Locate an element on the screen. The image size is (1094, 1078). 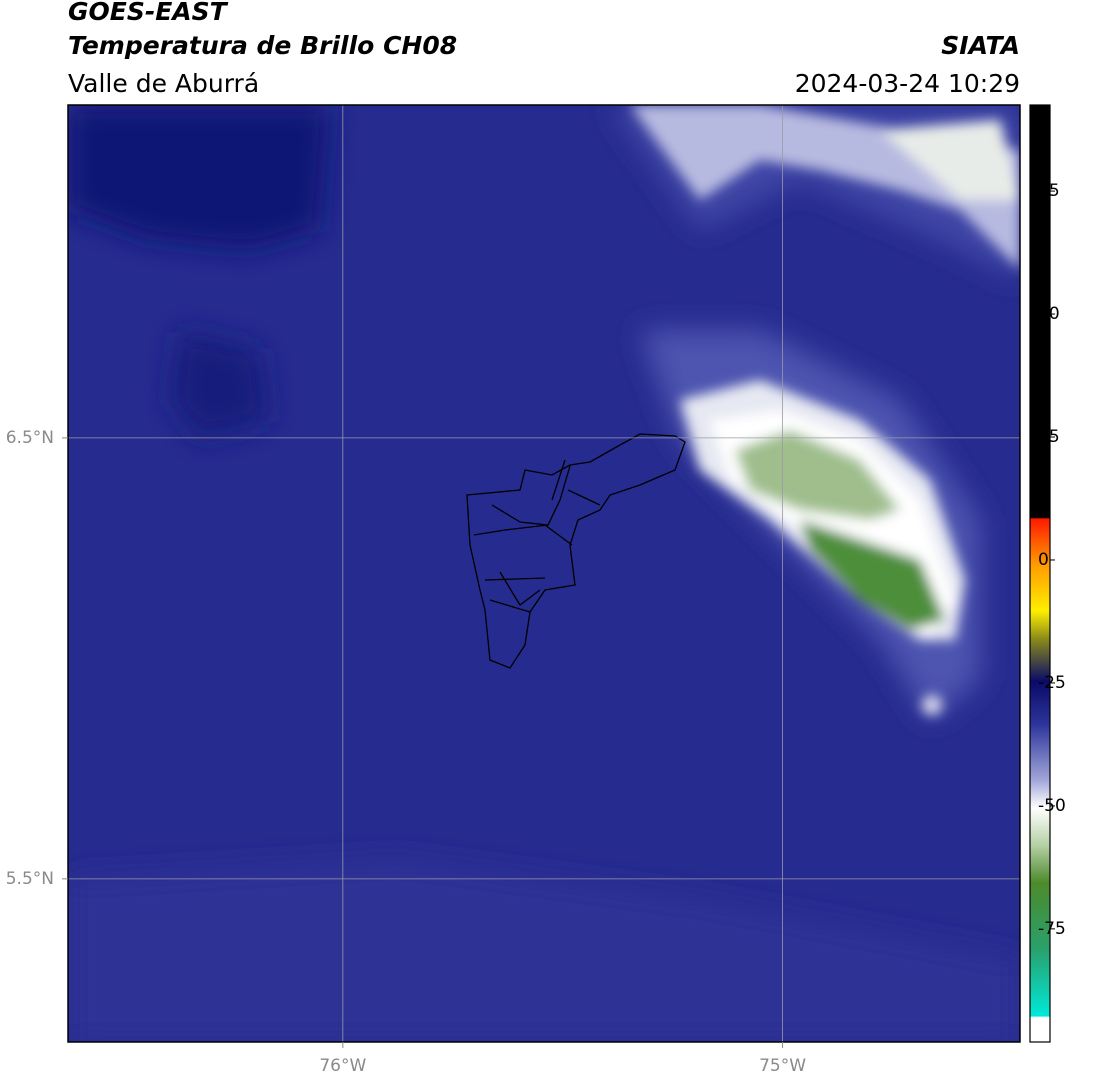
colorbar-tick-label: -50 is located at coordinates (1052, 806).